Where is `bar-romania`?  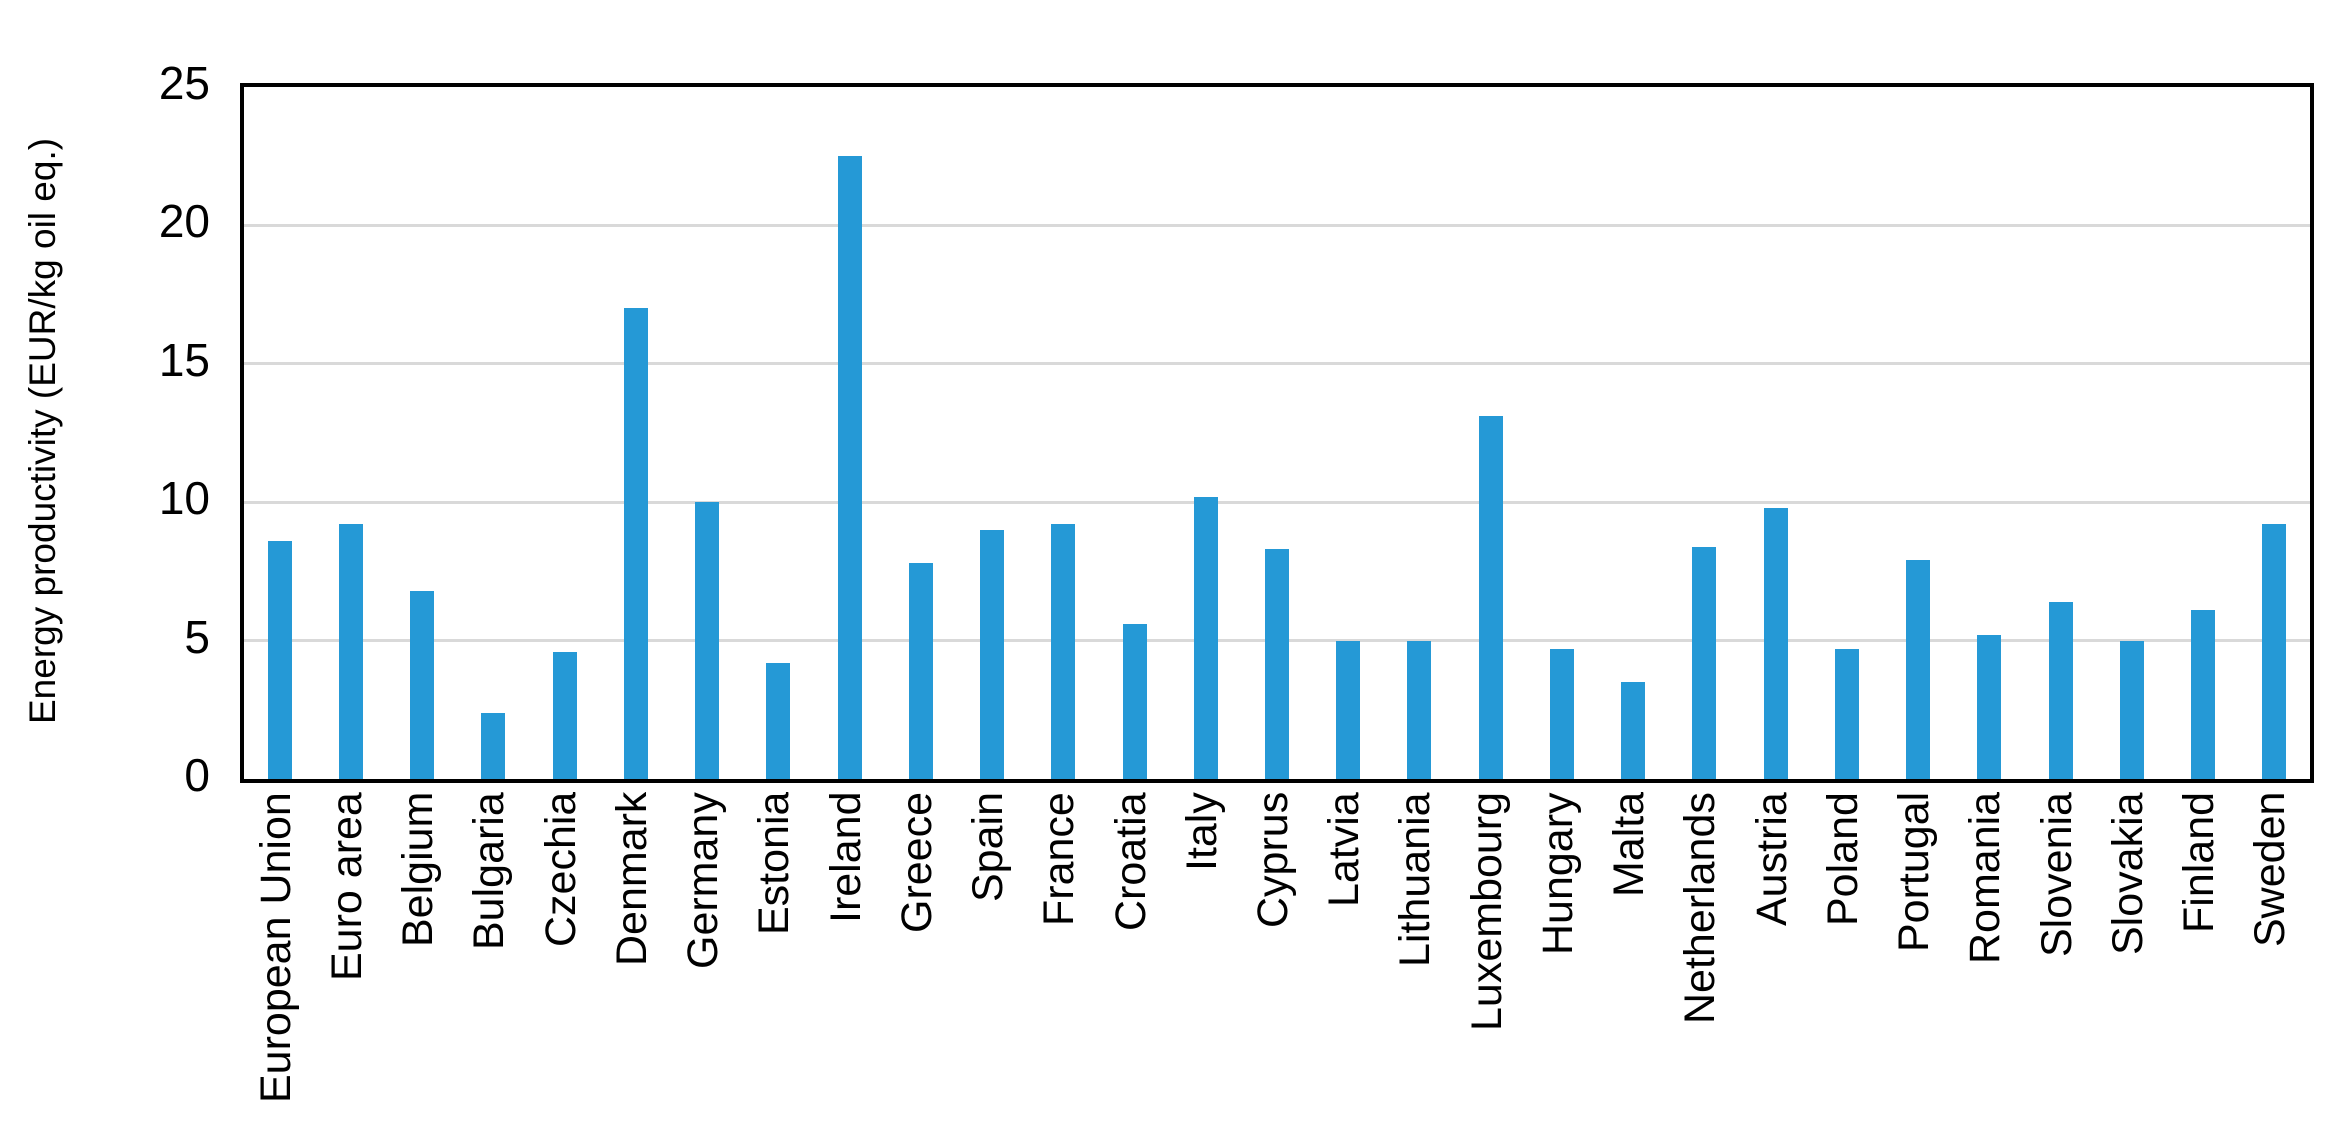 bar-romania is located at coordinates (1989, 707).